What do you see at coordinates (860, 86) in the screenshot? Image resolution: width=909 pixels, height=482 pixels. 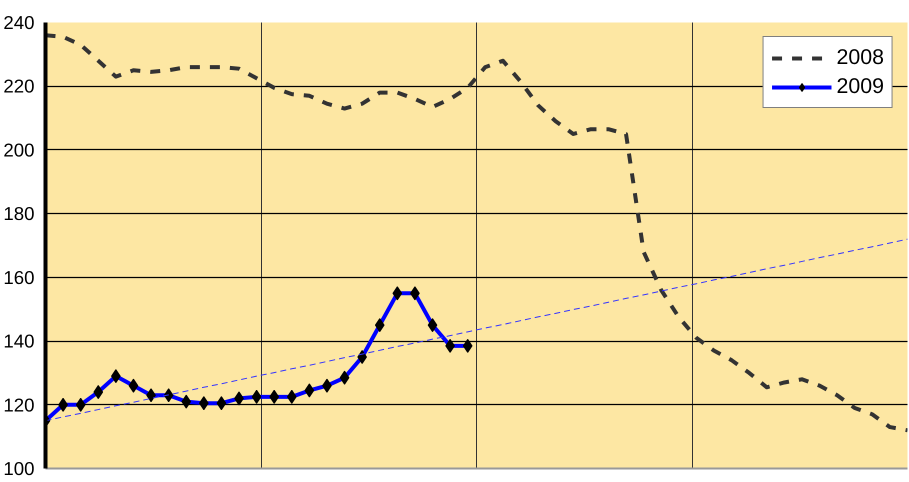 I see `legend-label: 2009` at bounding box center [860, 86].